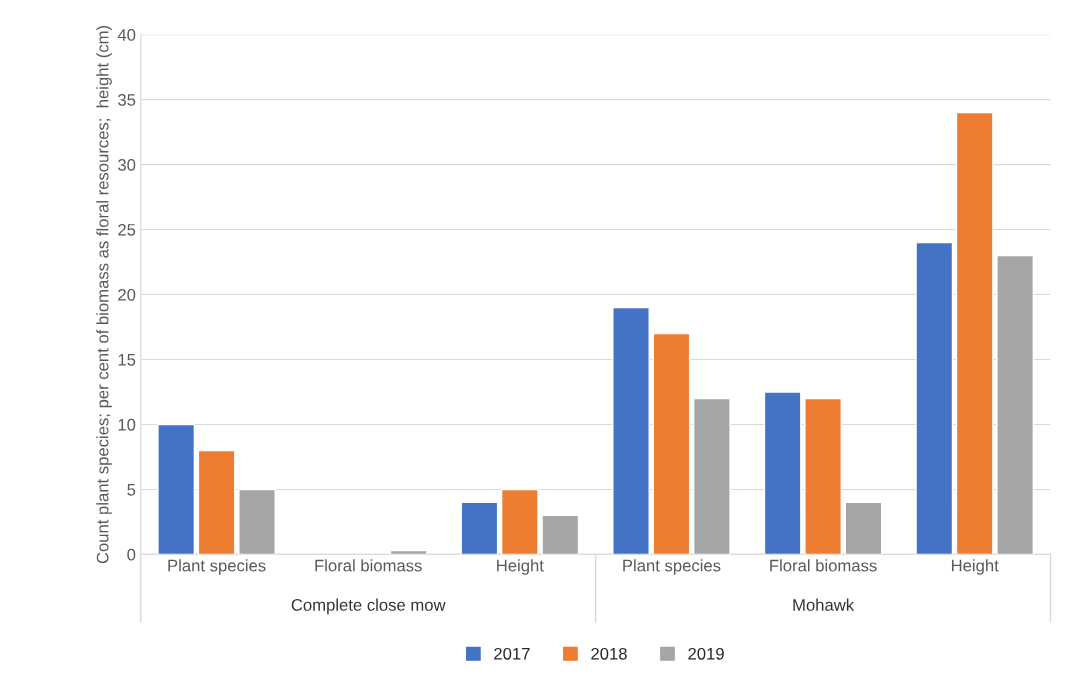 The image size is (1083, 693). What do you see at coordinates (127, 424) in the screenshot?
I see `y-tick-label: 10` at bounding box center [127, 424].